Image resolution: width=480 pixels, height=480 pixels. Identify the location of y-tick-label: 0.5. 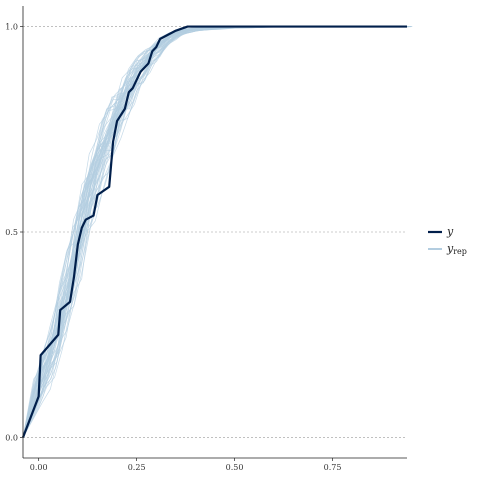
(11, 232).